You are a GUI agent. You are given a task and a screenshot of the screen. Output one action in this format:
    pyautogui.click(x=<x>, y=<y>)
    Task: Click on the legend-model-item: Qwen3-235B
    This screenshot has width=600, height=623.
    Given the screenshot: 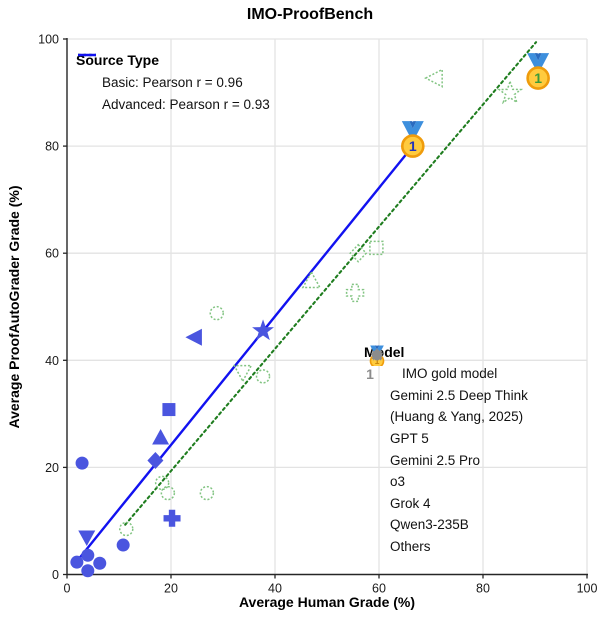 What is the action you would take?
    pyautogui.click(x=446, y=443)
    